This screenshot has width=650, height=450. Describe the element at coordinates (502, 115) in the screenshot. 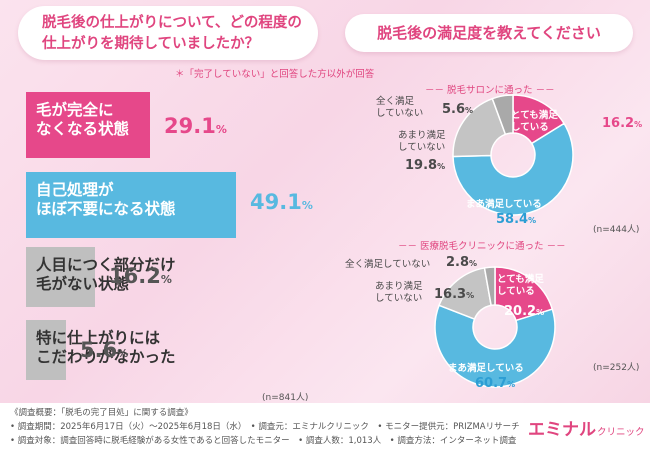

I see `salon-slice-not-at-all` at that location.